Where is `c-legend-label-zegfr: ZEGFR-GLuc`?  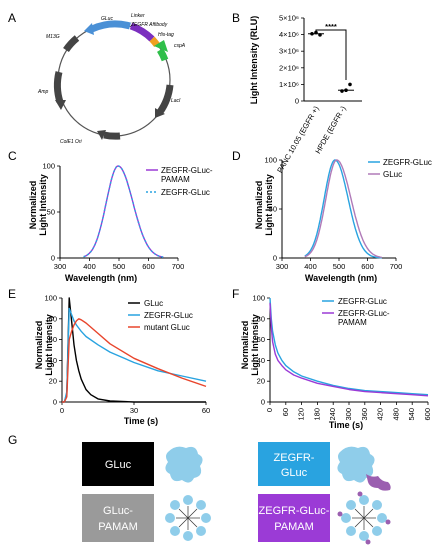 c-legend-label-zegfr: ZEGFR-GLuc is located at coordinates (185, 192).